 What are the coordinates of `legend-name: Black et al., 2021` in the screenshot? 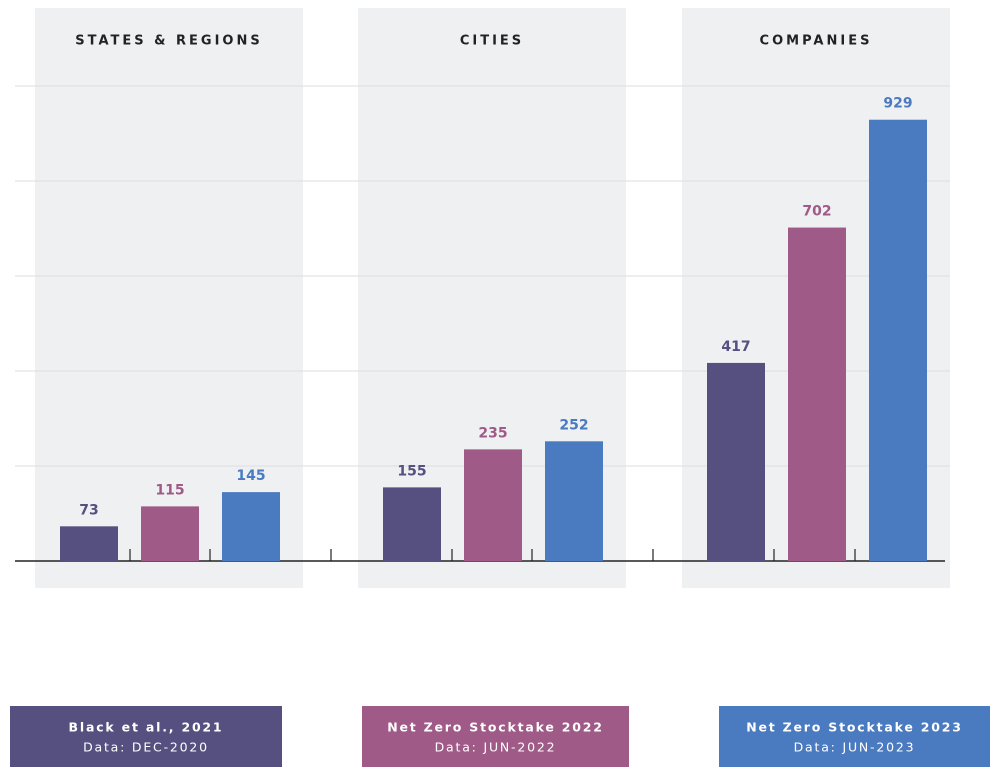 It's located at (146, 727).